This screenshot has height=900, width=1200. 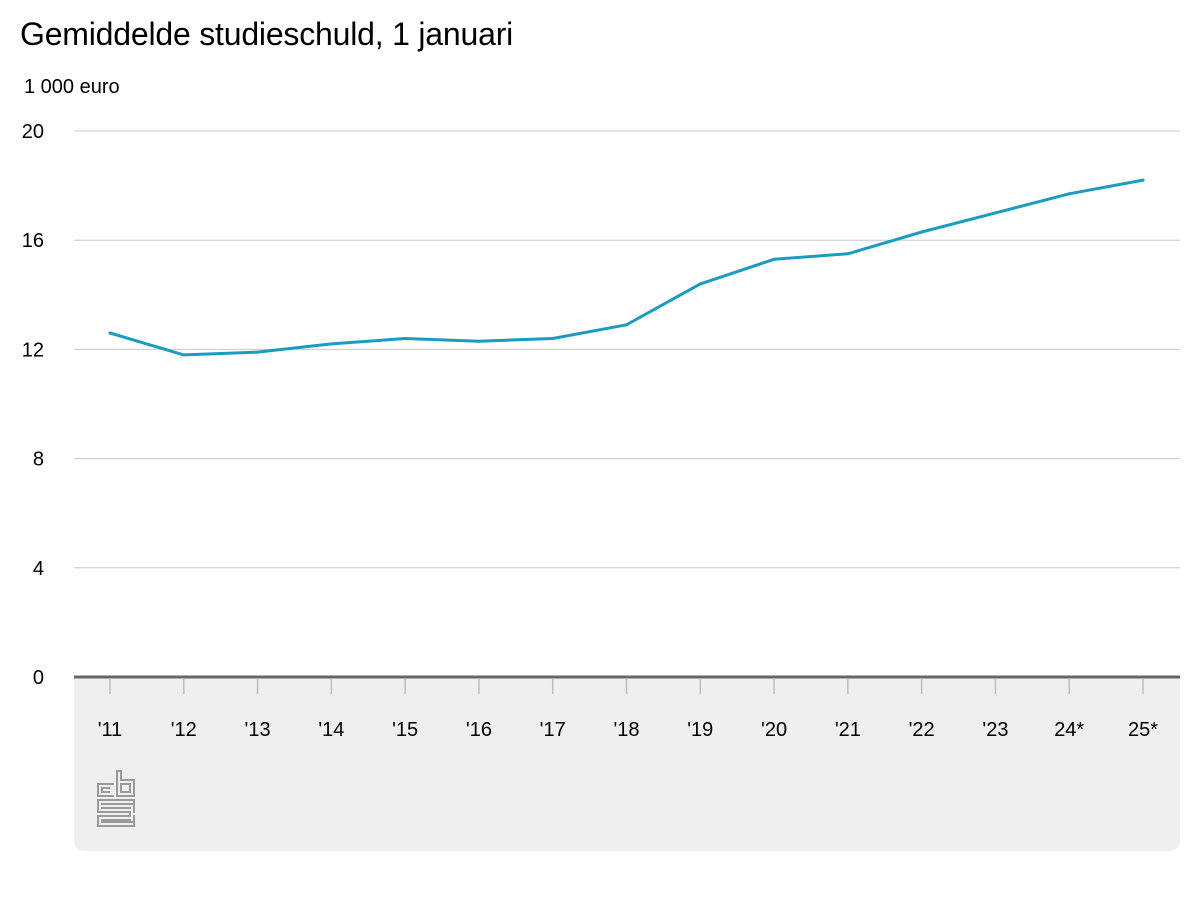 I want to click on y-tick-label: 12, so click(x=33, y=350).